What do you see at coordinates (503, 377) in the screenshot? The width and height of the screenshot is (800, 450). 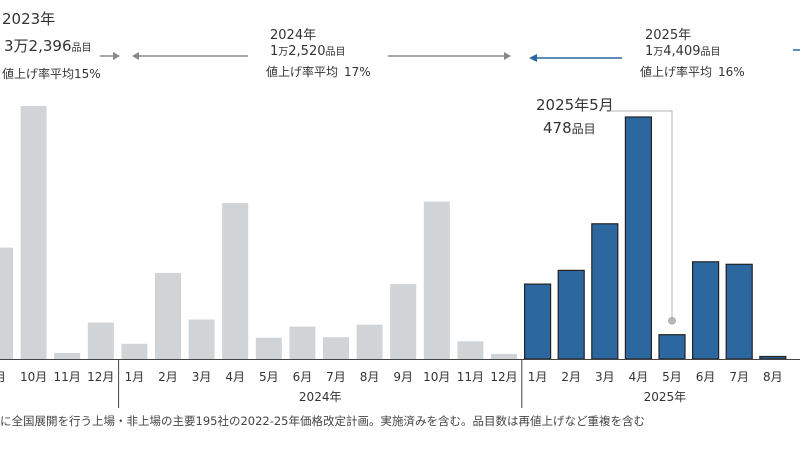 I see `tick-label-15: 12月` at bounding box center [503, 377].